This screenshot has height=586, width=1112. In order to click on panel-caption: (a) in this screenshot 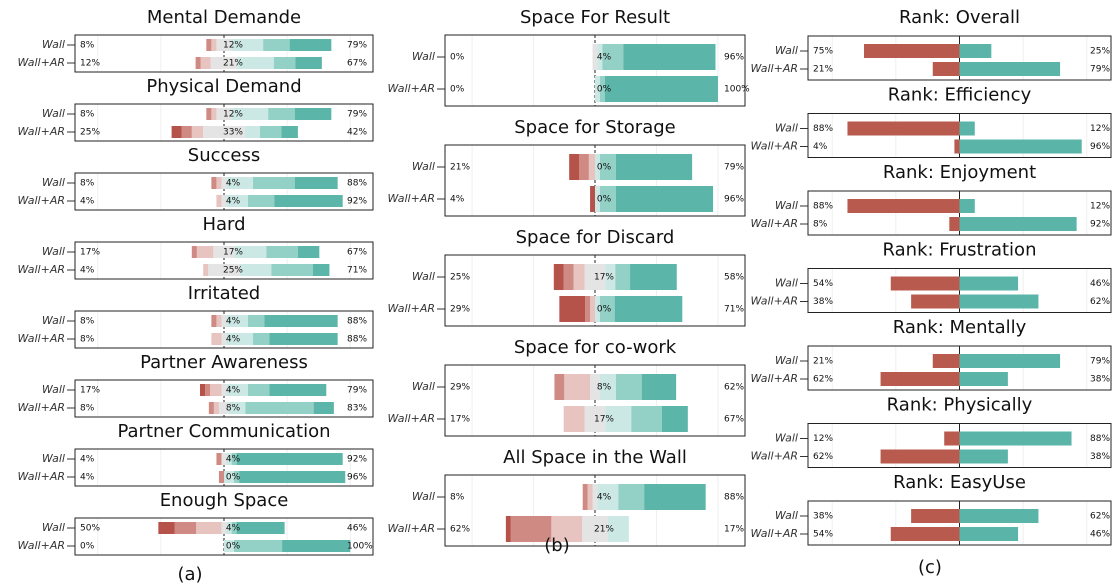, I will do `click(189, 574)`.